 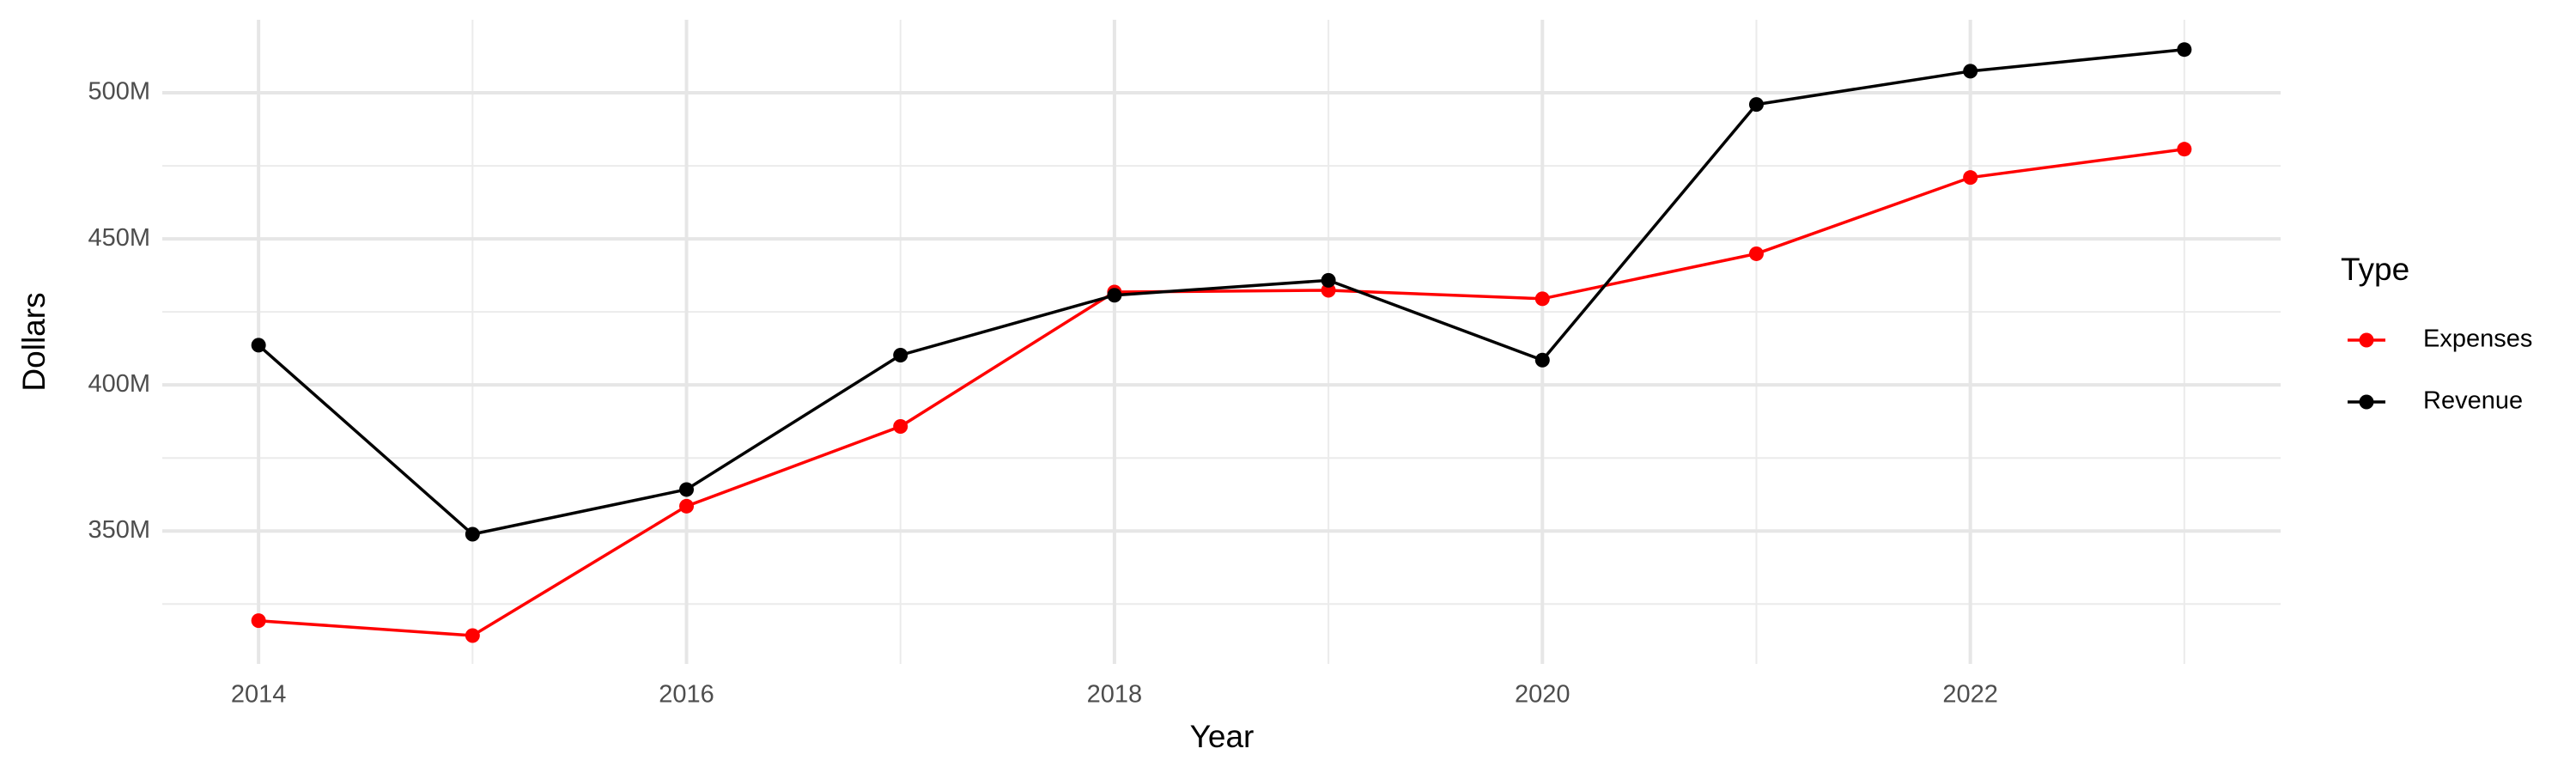 I want to click on x-tick-label: 2014, so click(x=259, y=695).